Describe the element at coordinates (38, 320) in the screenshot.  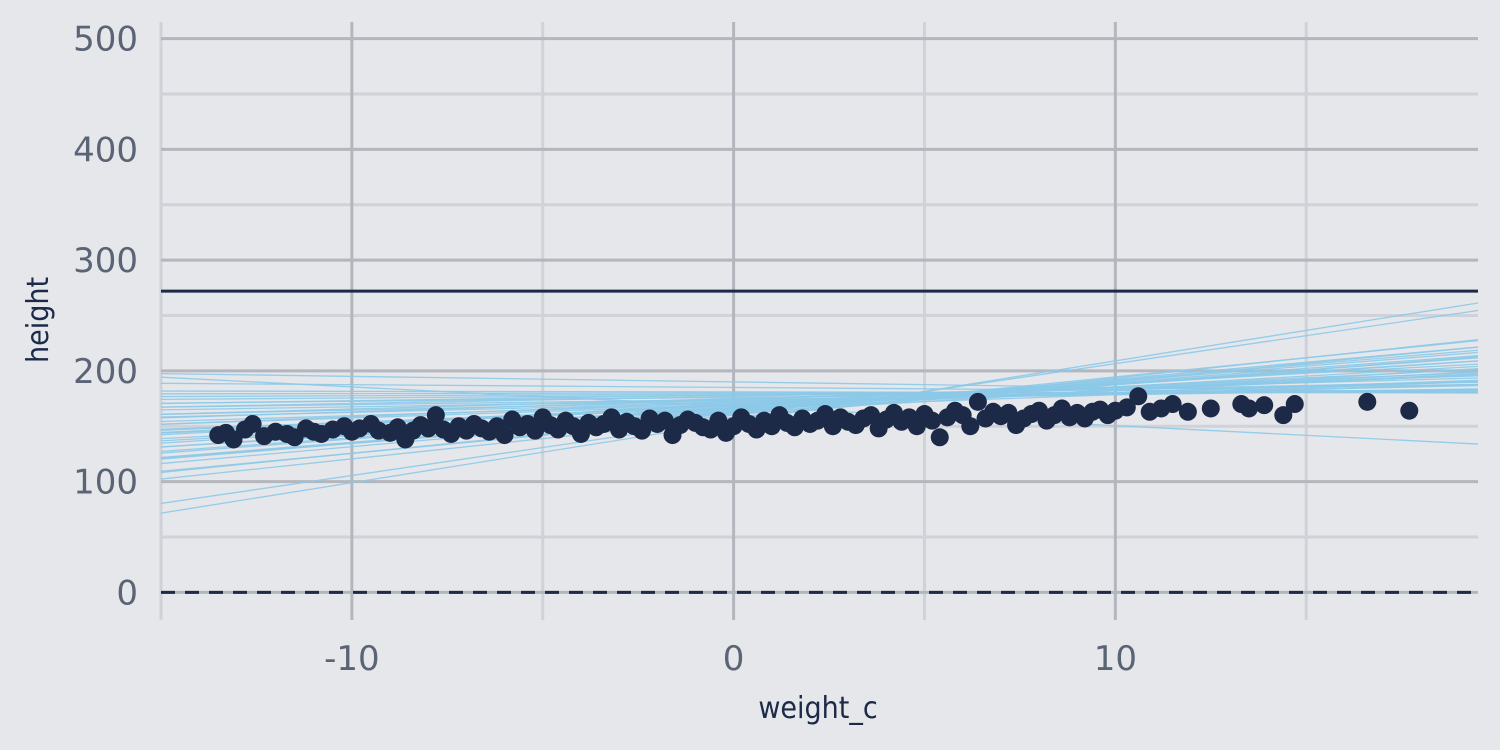
I see `y-axis-title: height` at that location.